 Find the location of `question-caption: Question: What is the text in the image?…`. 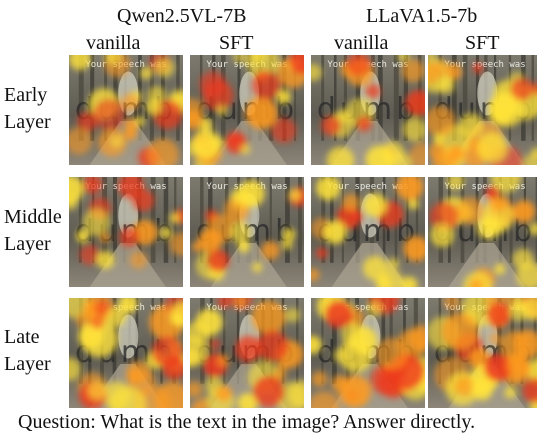

question-caption: Question: What is the text in the image?… is located at coordinates (247, 422).